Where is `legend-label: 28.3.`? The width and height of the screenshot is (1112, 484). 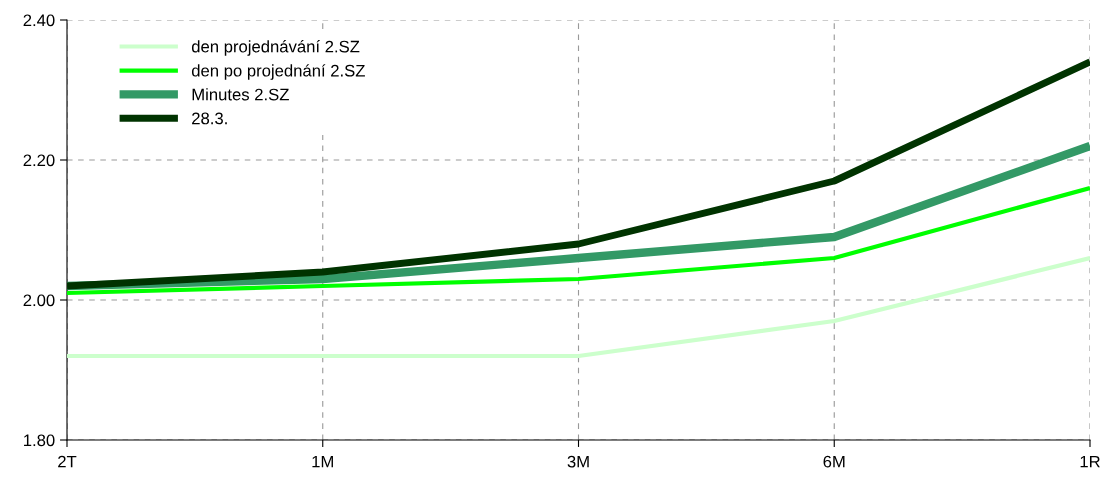
legend-label: 28.3. is located at coordinates (209, 118).